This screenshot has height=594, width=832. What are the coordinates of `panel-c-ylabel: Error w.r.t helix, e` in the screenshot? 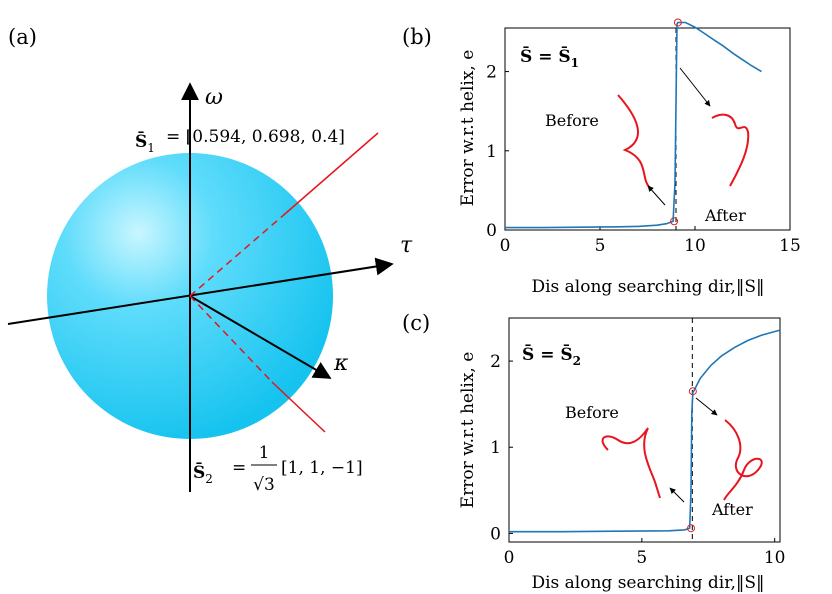 It's located at (468, 430).